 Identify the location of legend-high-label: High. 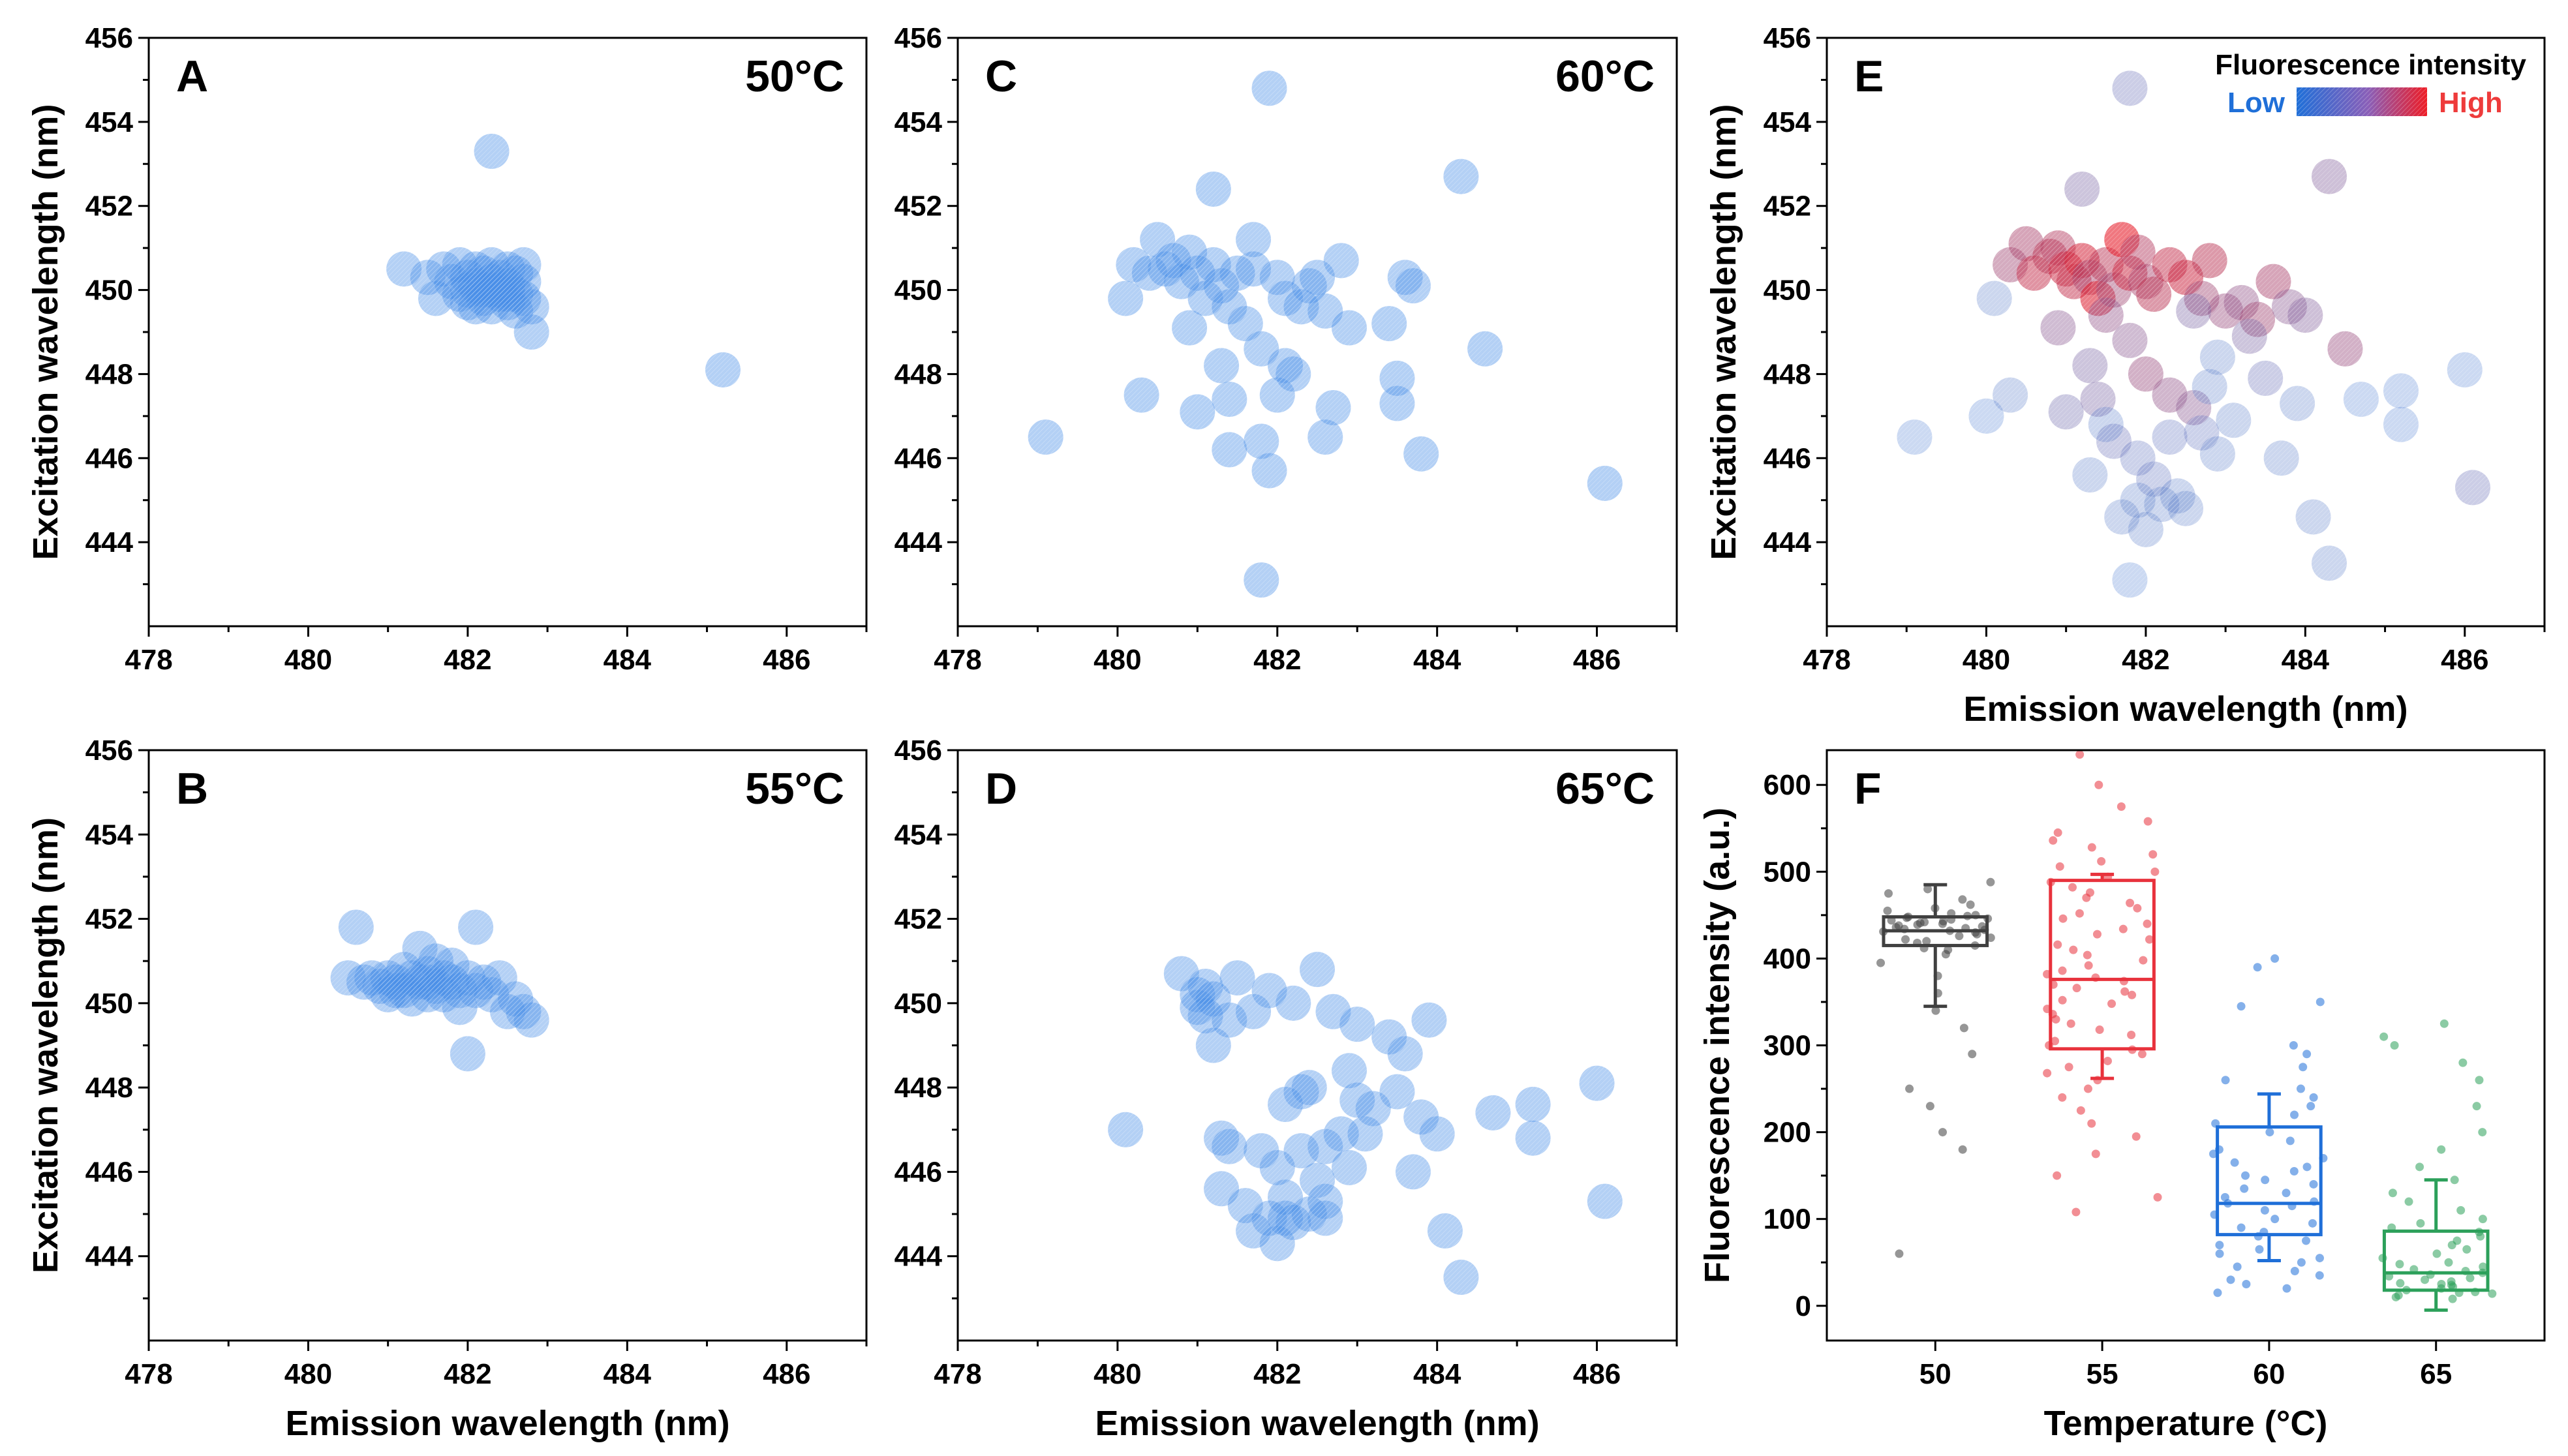
(2471, 103).